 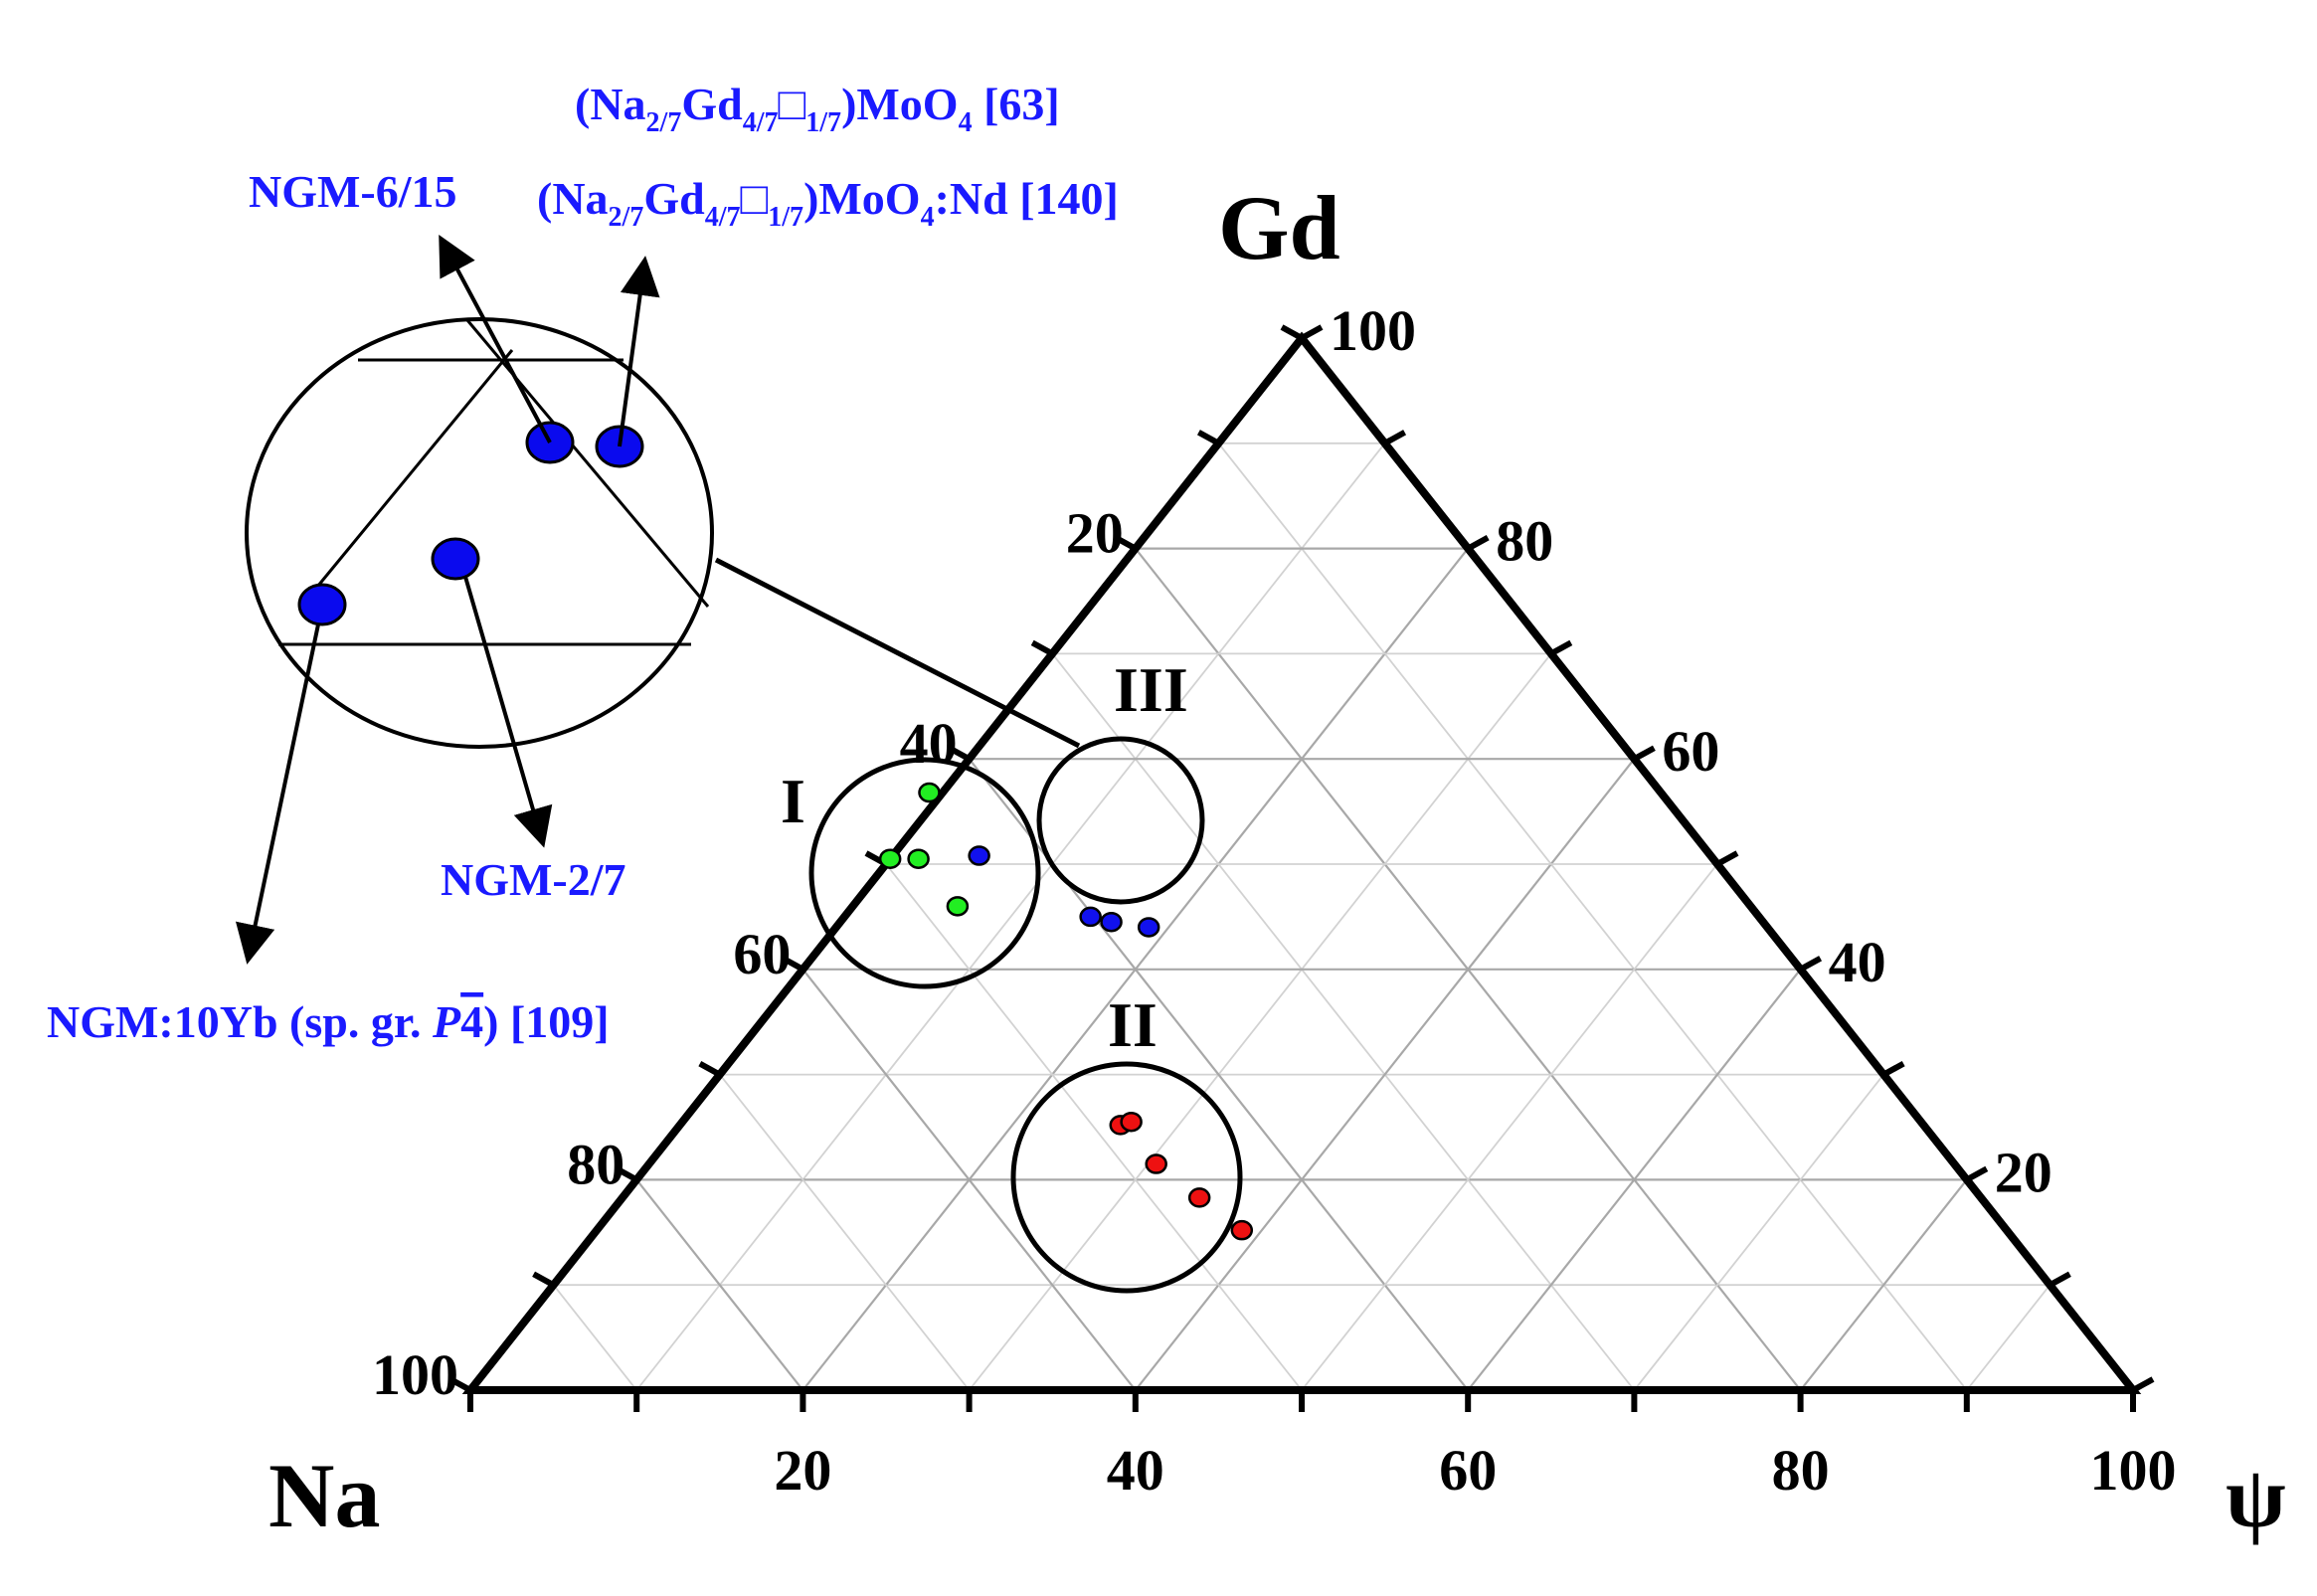 I want to click on ref63-part: Gd, so click(x=712, y=104).